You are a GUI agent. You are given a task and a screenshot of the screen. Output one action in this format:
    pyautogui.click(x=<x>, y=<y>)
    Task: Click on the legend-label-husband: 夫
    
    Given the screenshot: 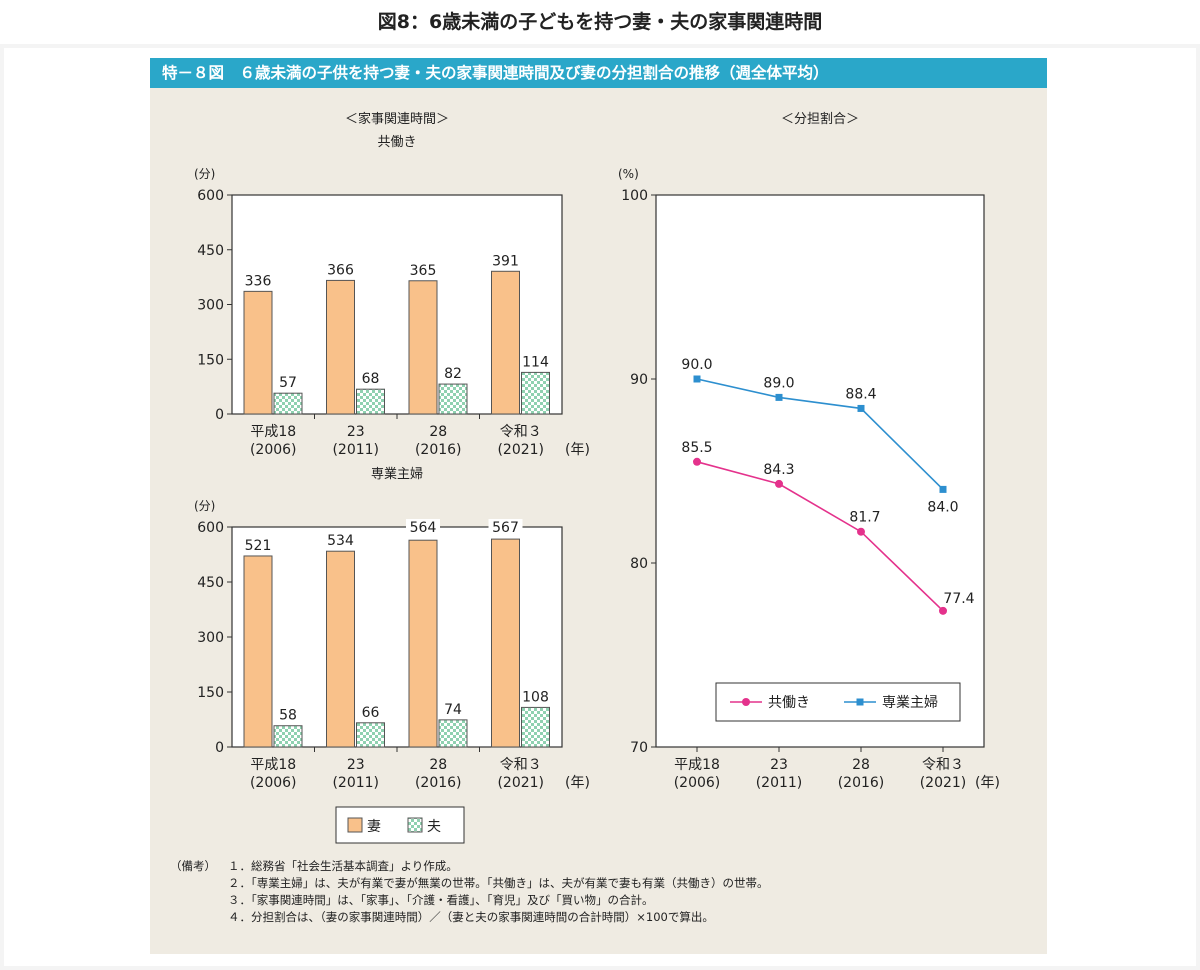 What is the action you would take?
    pyautogui.click(x=434, y=827)
    